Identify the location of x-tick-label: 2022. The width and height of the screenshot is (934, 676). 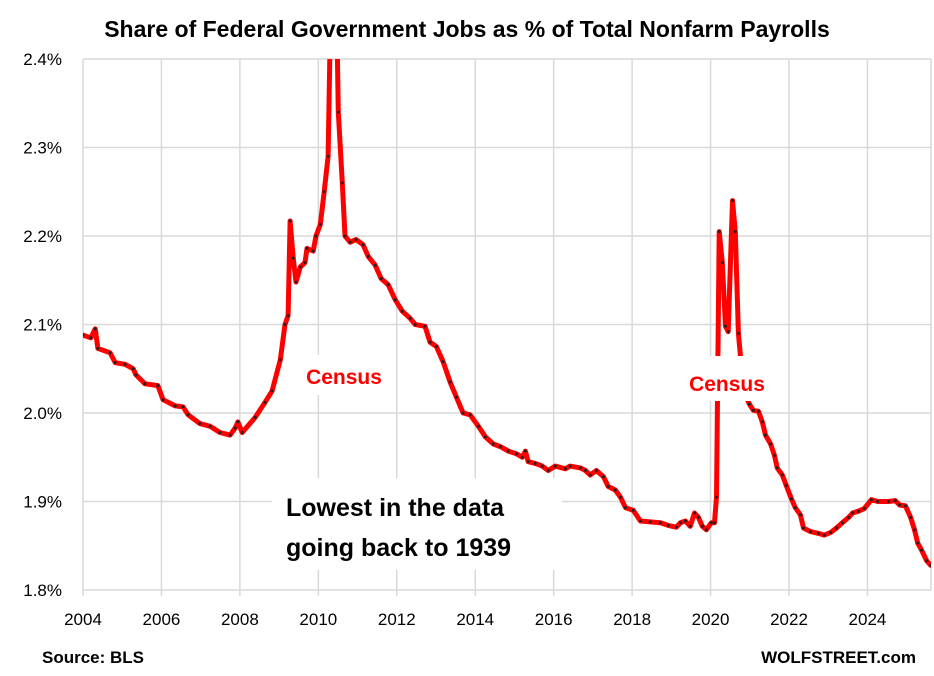
(789, 619).